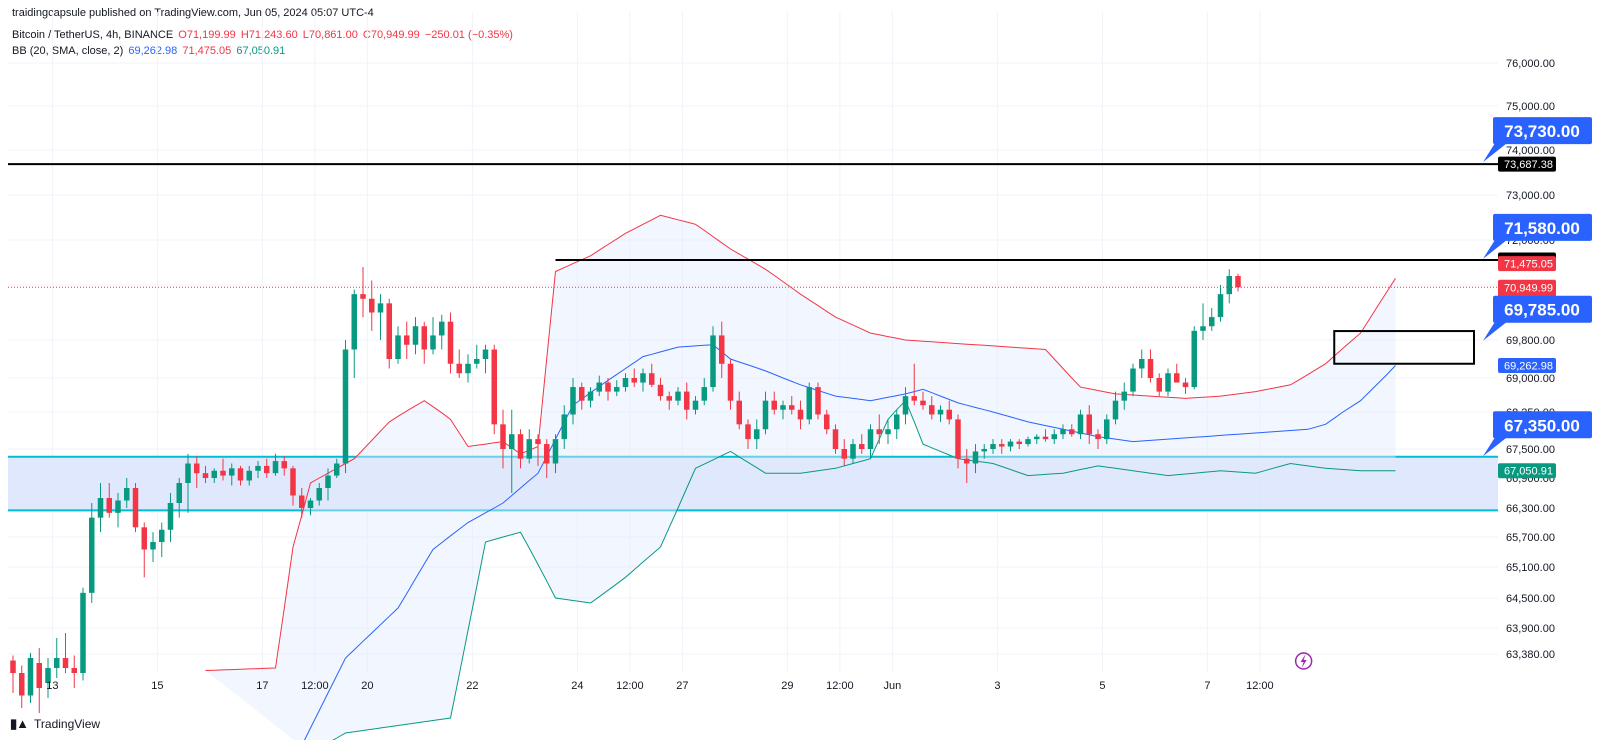  I want to click on price-tag-label-3: 70,949.99, so click(1528, 288).